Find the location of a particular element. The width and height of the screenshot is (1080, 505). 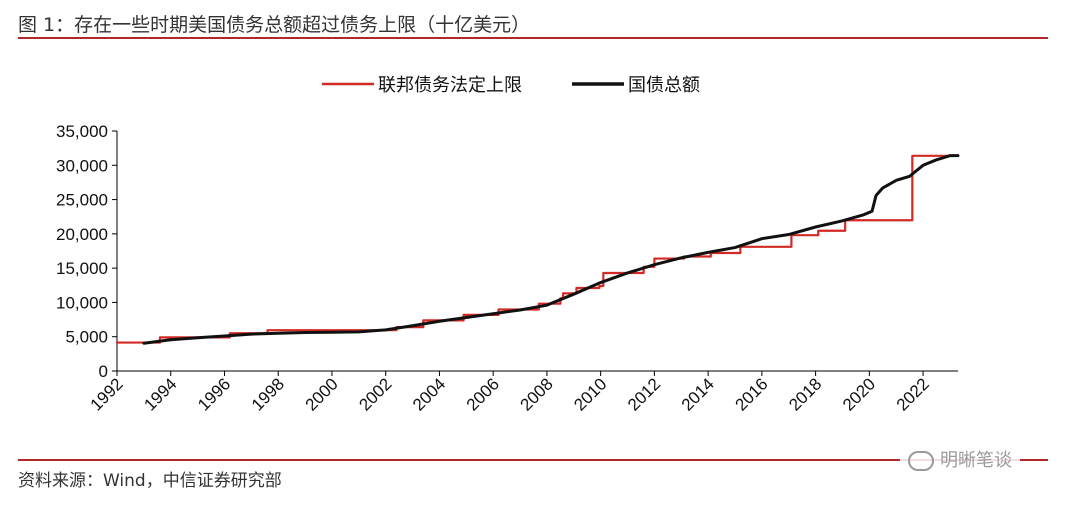

x-tick-label: 2002 is located at coordinates (375, 394).